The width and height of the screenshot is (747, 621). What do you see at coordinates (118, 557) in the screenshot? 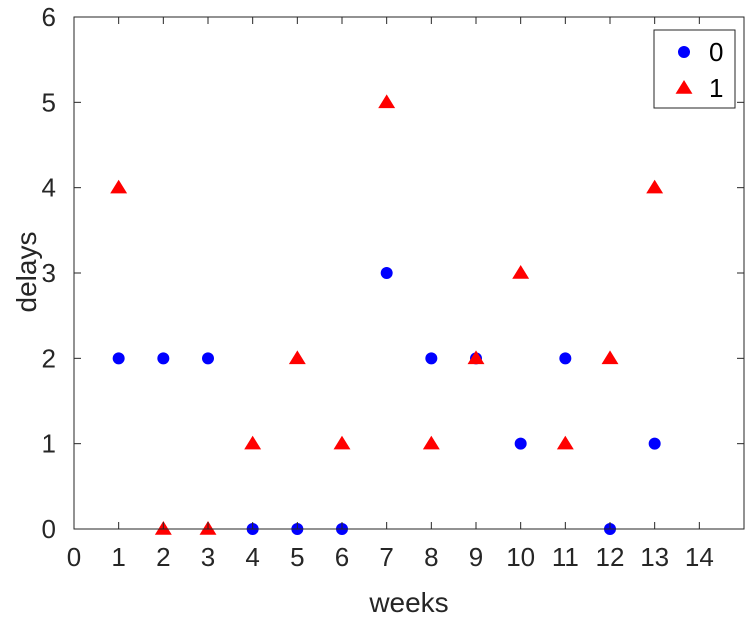
I see `x-tick-label: 1` at bounding box center [118, 557].